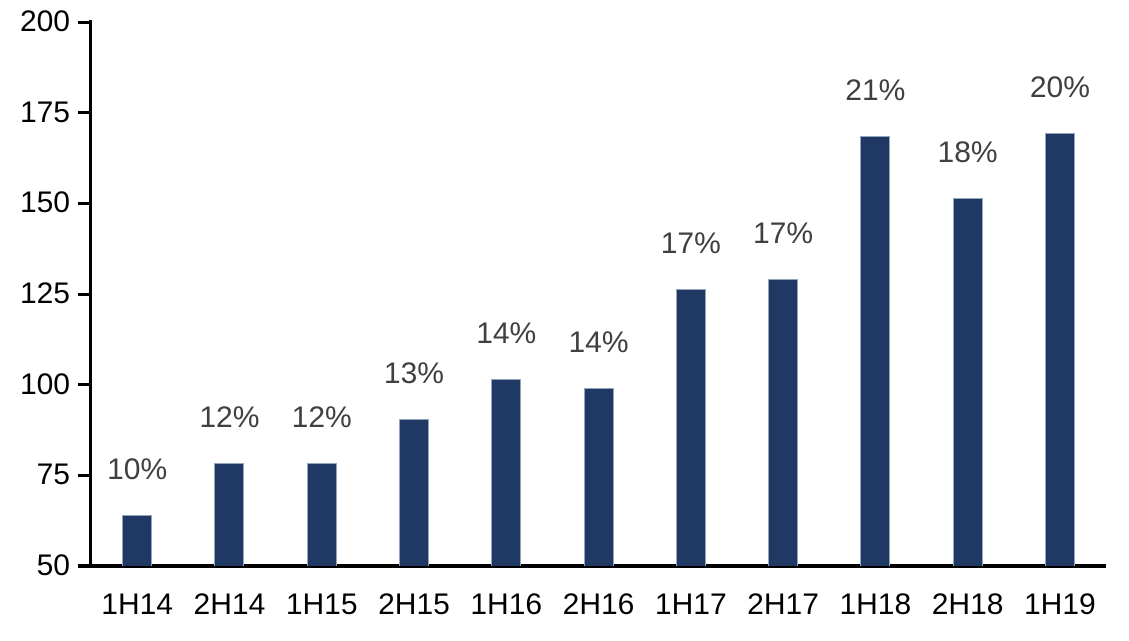  What do you see at coordinates (875, 91) in the screenshot?
I see `bar-value-label: 21%` at bounding box center [875, 91].